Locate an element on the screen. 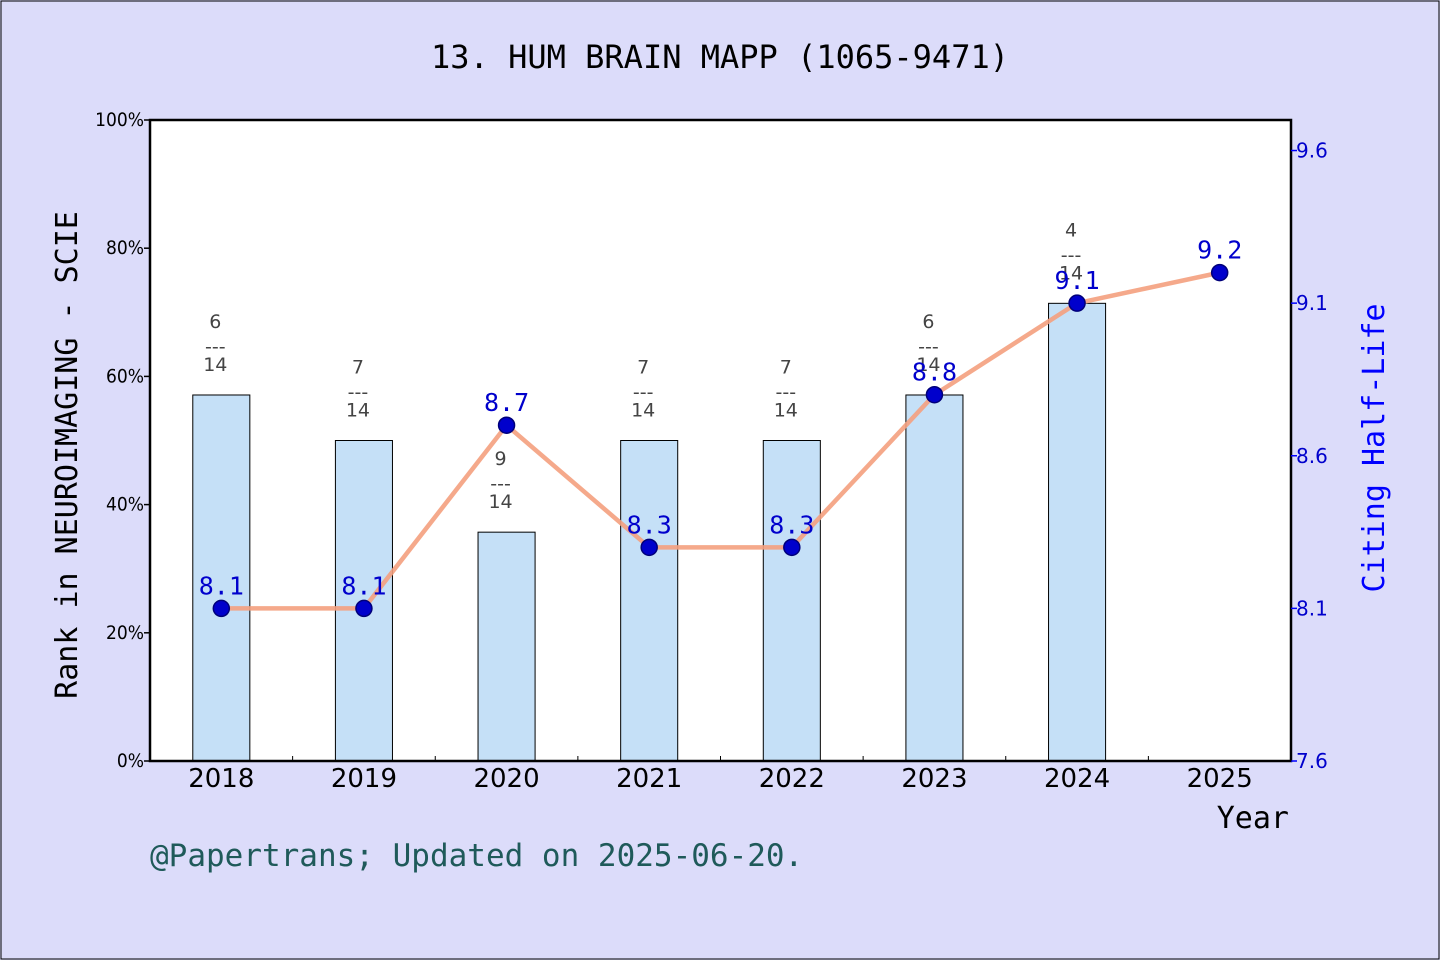 The height and width of the screenshot is (960, 1440). y-tick-label: 60% is located at coordinates (125, 376).